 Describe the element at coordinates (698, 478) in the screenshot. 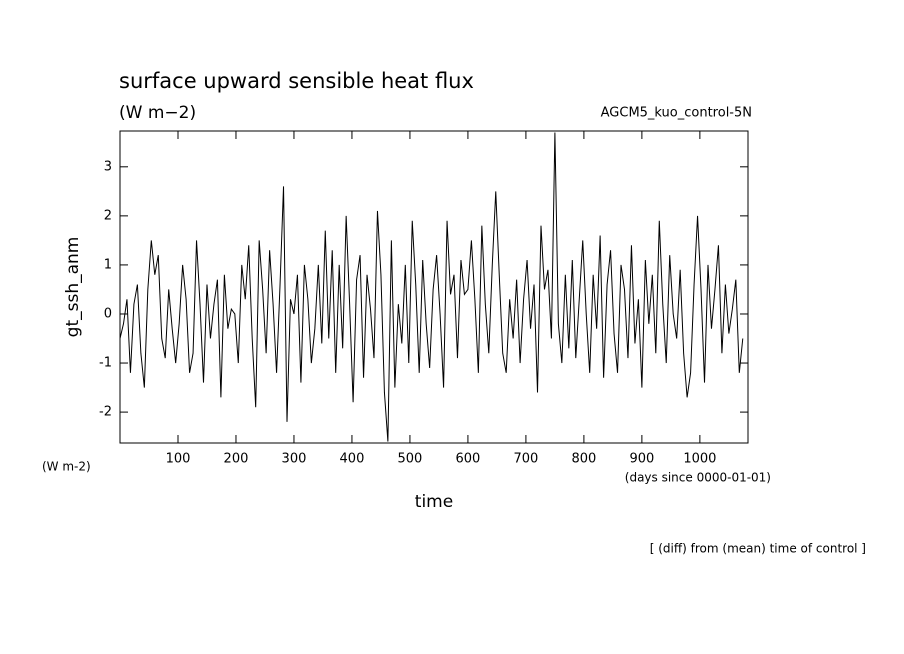

I see `x-units: (days since 0000-01-01)` at that location.